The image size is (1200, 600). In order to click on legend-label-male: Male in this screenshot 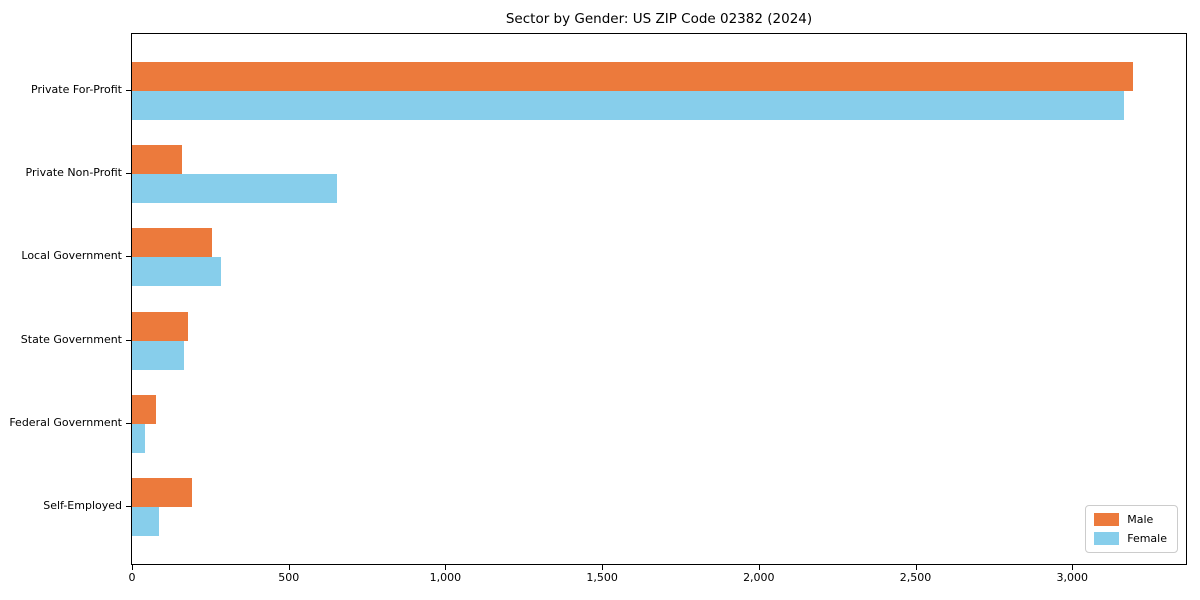, I will do `click(1140, 519)`.